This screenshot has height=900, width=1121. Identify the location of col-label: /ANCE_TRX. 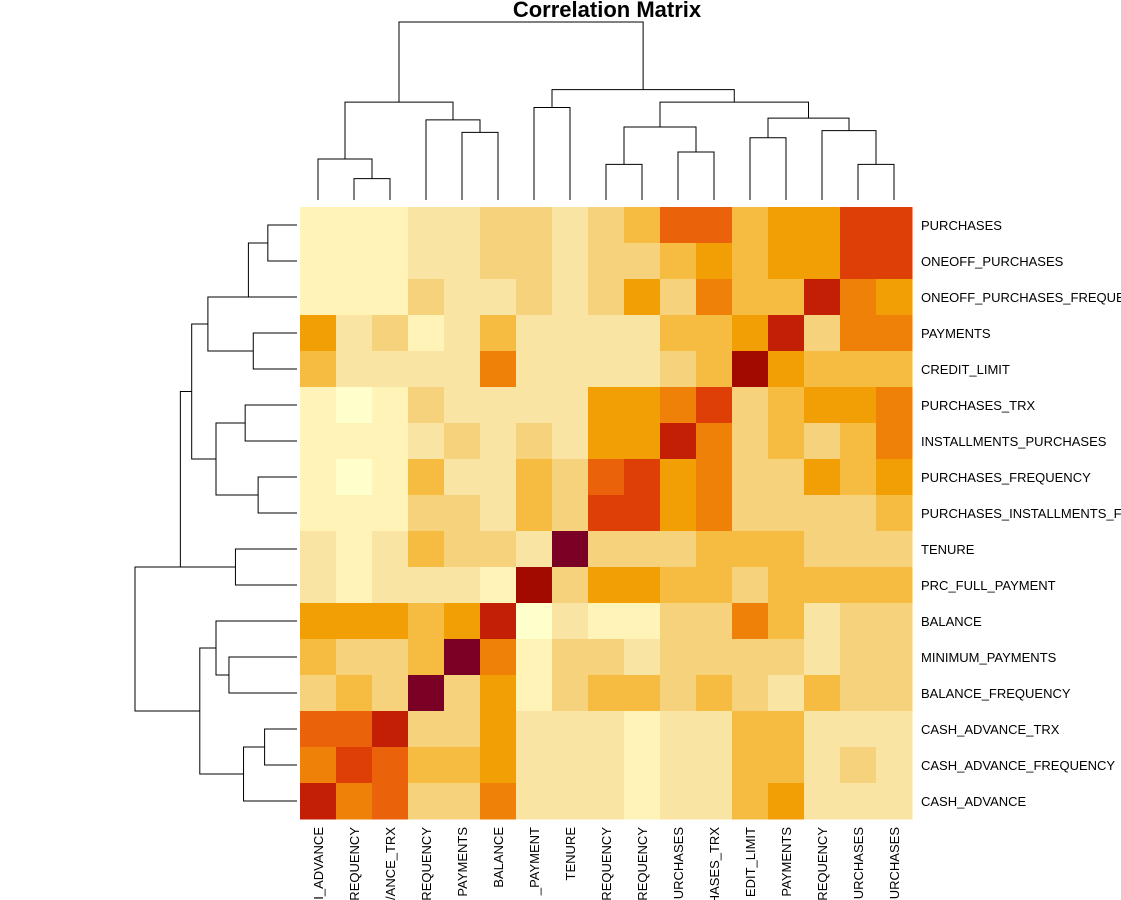
(390, 863).